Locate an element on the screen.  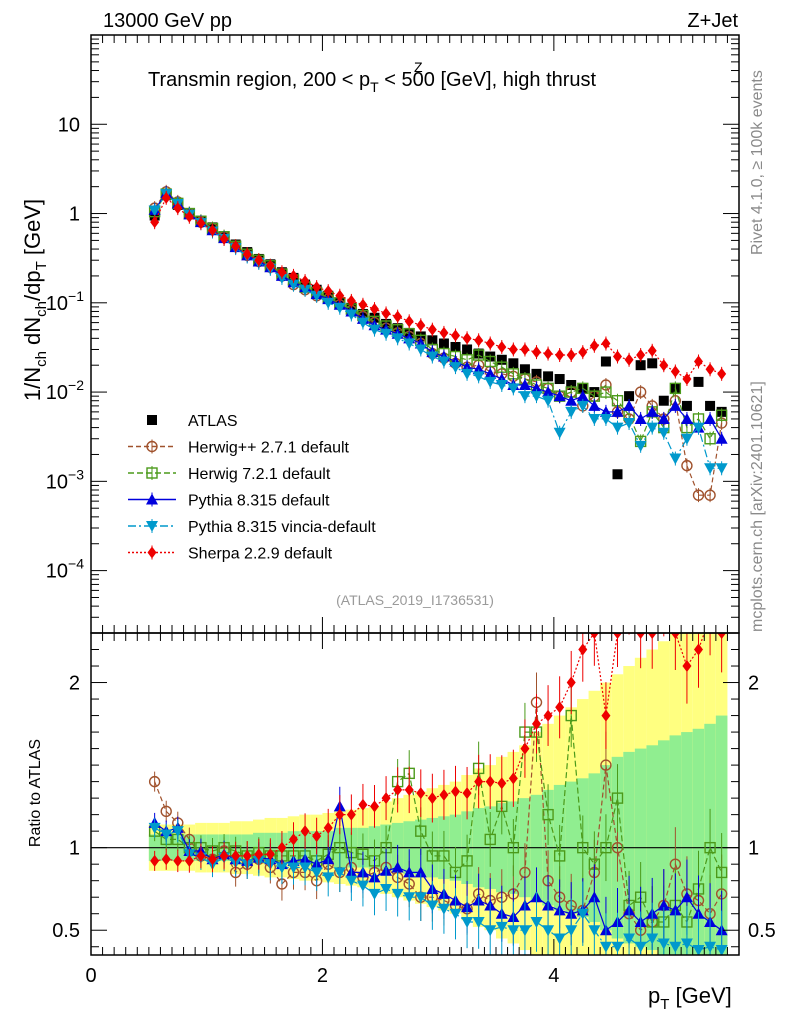
ratio-tick-label-left: 0.5 is located at coordinates (66, 931).